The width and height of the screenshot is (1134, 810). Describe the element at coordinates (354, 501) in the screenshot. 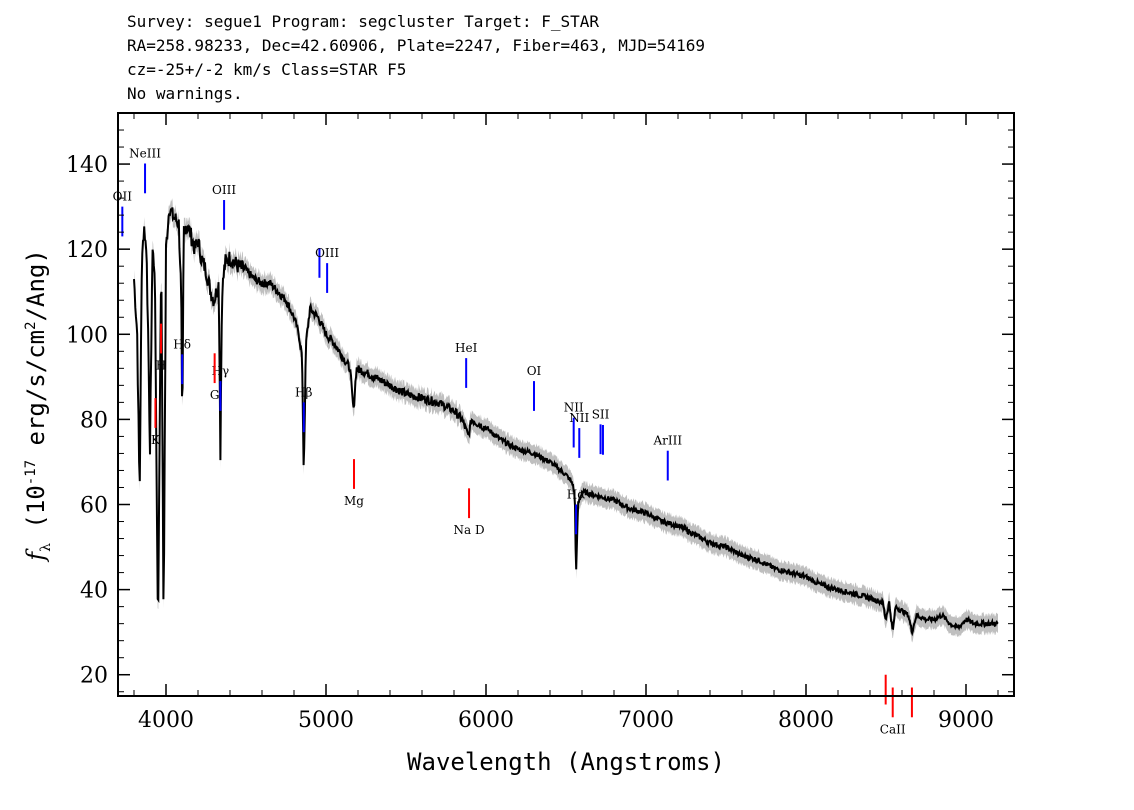

I see `absorption-line-label: Mg` at that location.